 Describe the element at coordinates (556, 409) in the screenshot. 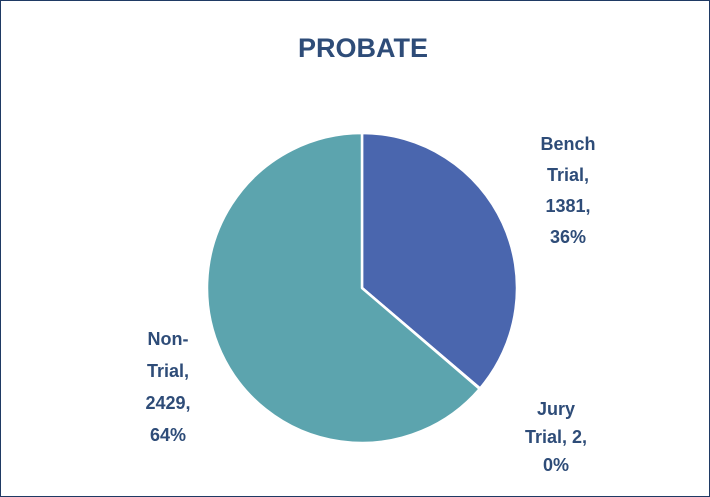

I see `data-label: Jury` at that location.